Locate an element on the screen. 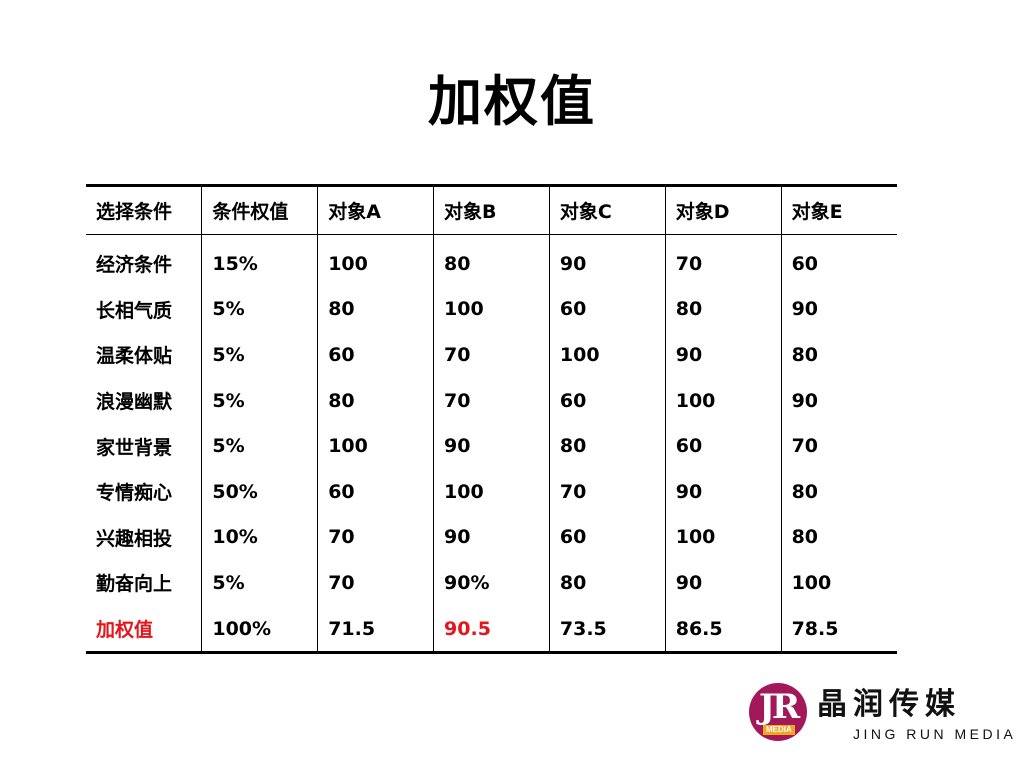 This screenshot has width=1024, height=768. jing-run-media-logo: JR MEDIA 晶润传媒 JING RUN MEDIA is located at coordinates (884, 716).